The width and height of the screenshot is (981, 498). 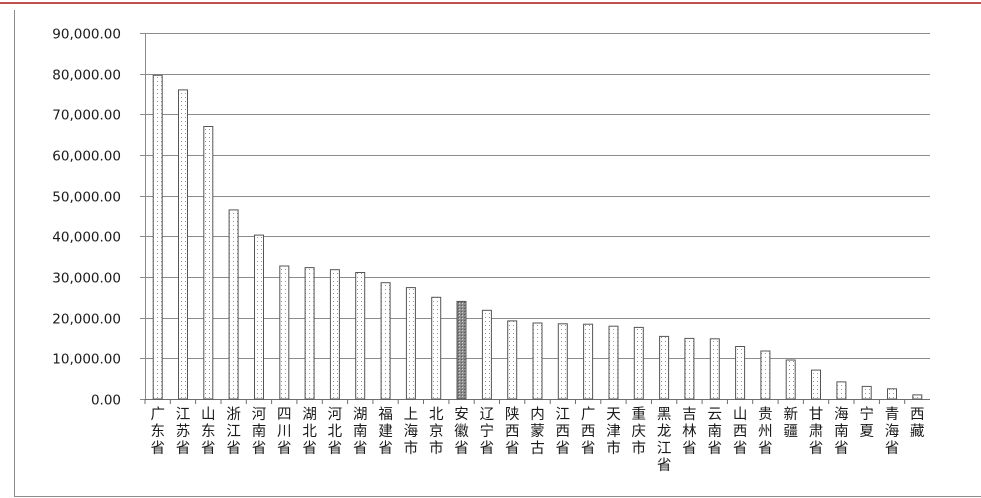 What do you see at coordinates (259, 431) in the screenshot?
I see `x-category-label: 河南省` at bounding box center [259, 431].